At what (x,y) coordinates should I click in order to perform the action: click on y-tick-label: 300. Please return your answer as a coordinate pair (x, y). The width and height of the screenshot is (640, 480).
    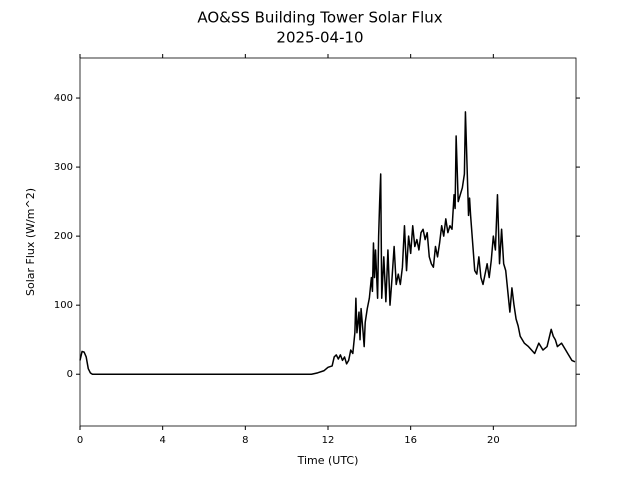
    Looking at the image, I should click on (63, 167).